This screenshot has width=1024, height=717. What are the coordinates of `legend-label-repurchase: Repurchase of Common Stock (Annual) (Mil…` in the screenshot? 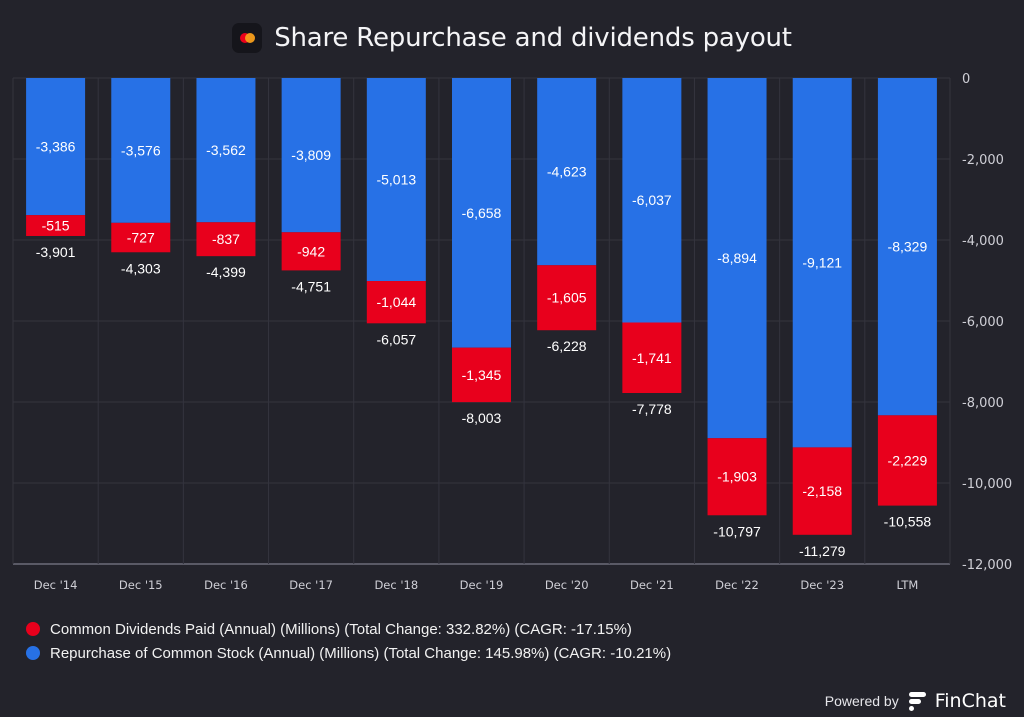 It's located at (361, 653).